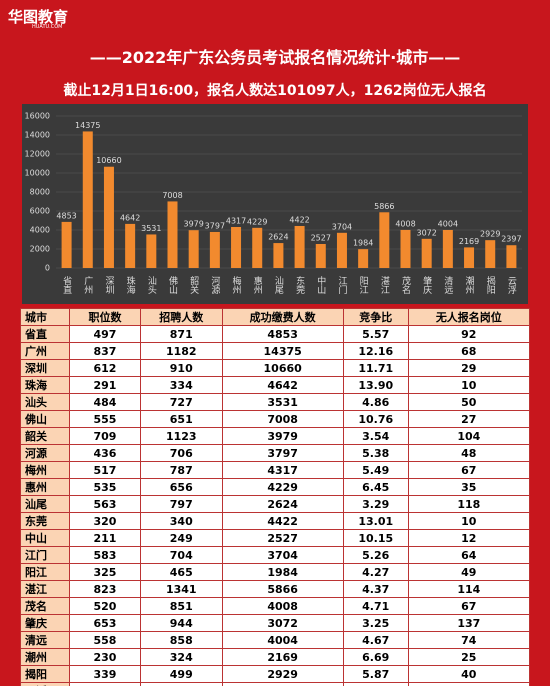 The width and height of the screenshot is (550, 686). What do you see at coordinates (282, 606) in the screenshot?
I see `cell: 4008` at bounding box center [282, 606].